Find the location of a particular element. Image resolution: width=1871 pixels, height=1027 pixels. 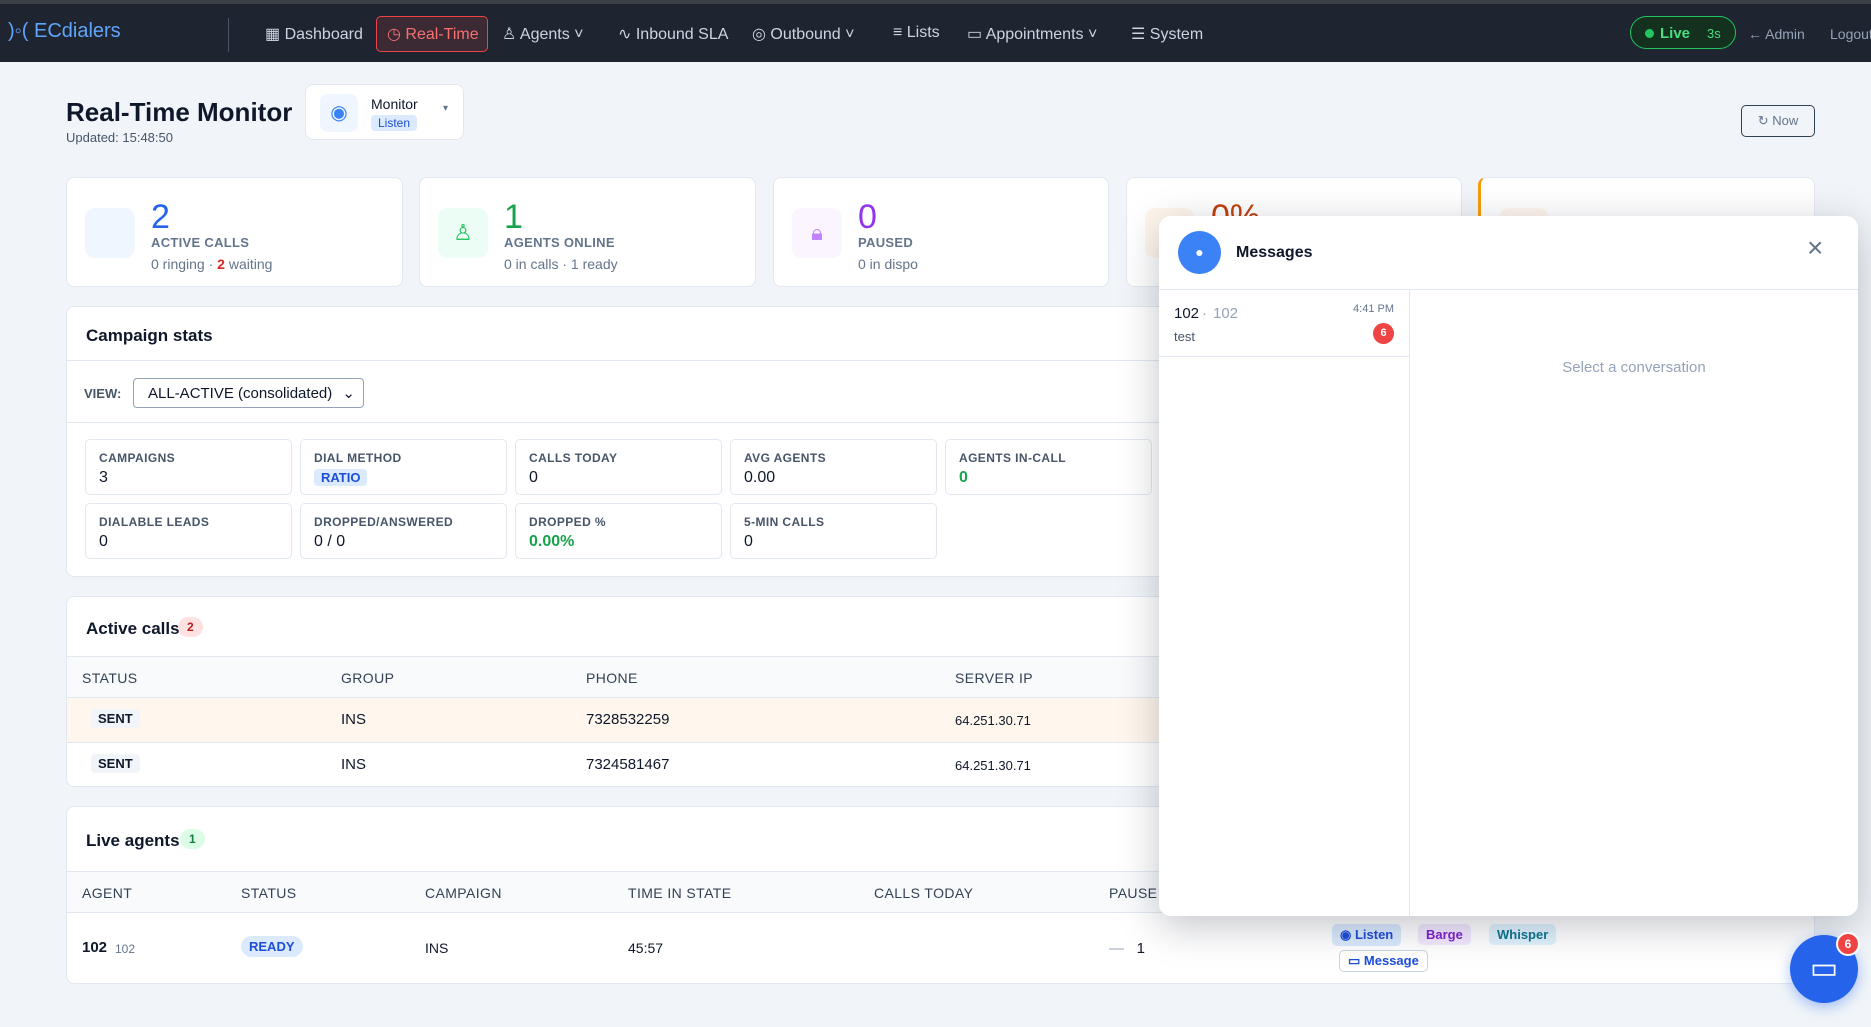

view-label: VIEW: is located at coordinates (103, 393).